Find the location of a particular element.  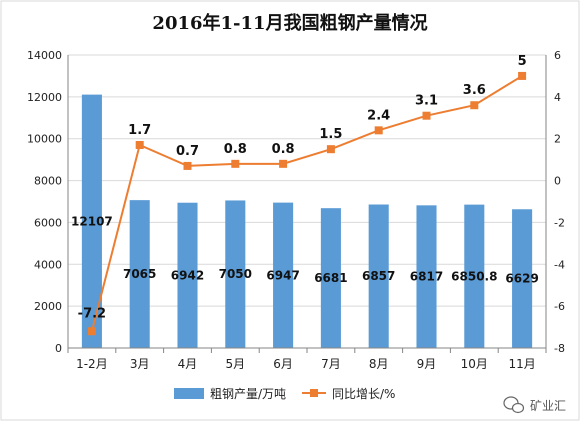

x-tick-label: 10月 is located at coordinates (474, 364).